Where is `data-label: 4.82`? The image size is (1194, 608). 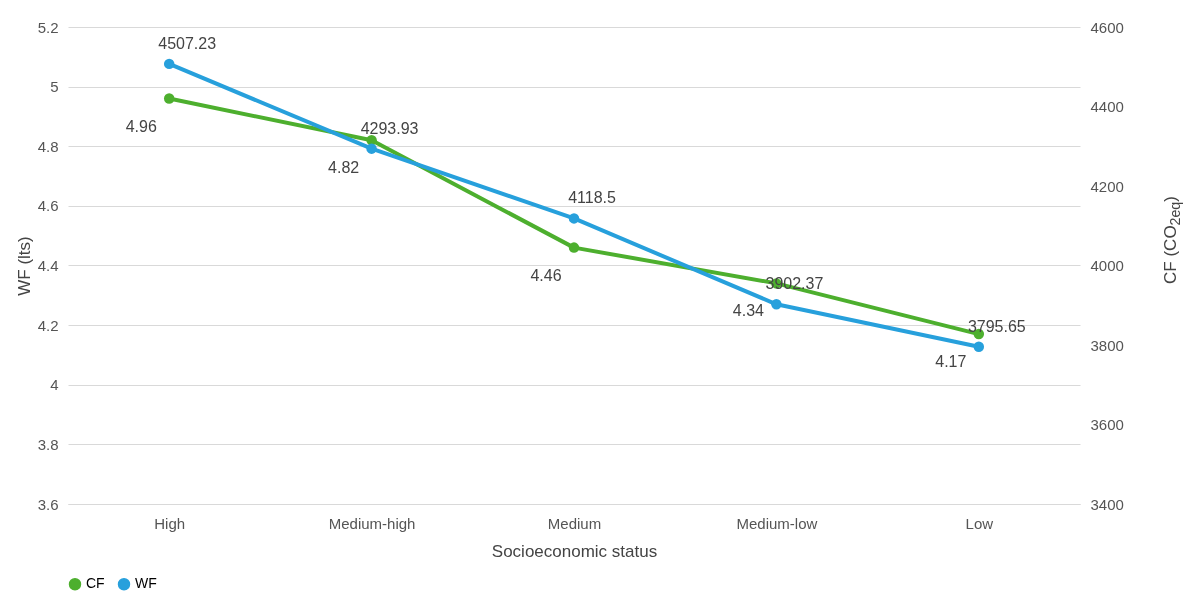 data-label: 4.82 is located at coordinates (344, 168).